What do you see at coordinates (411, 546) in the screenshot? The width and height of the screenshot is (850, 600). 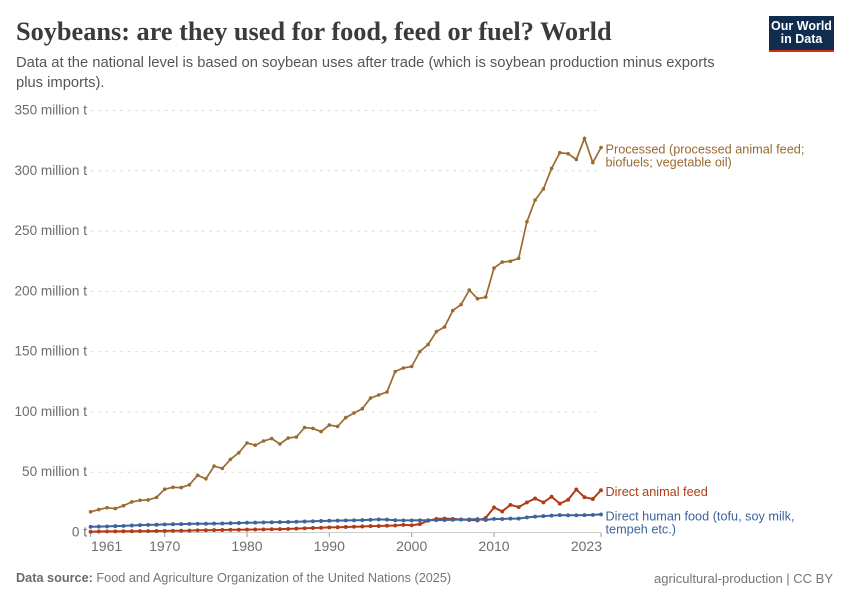 I see `svg-text: 2000` at bounding box center [411, 546].